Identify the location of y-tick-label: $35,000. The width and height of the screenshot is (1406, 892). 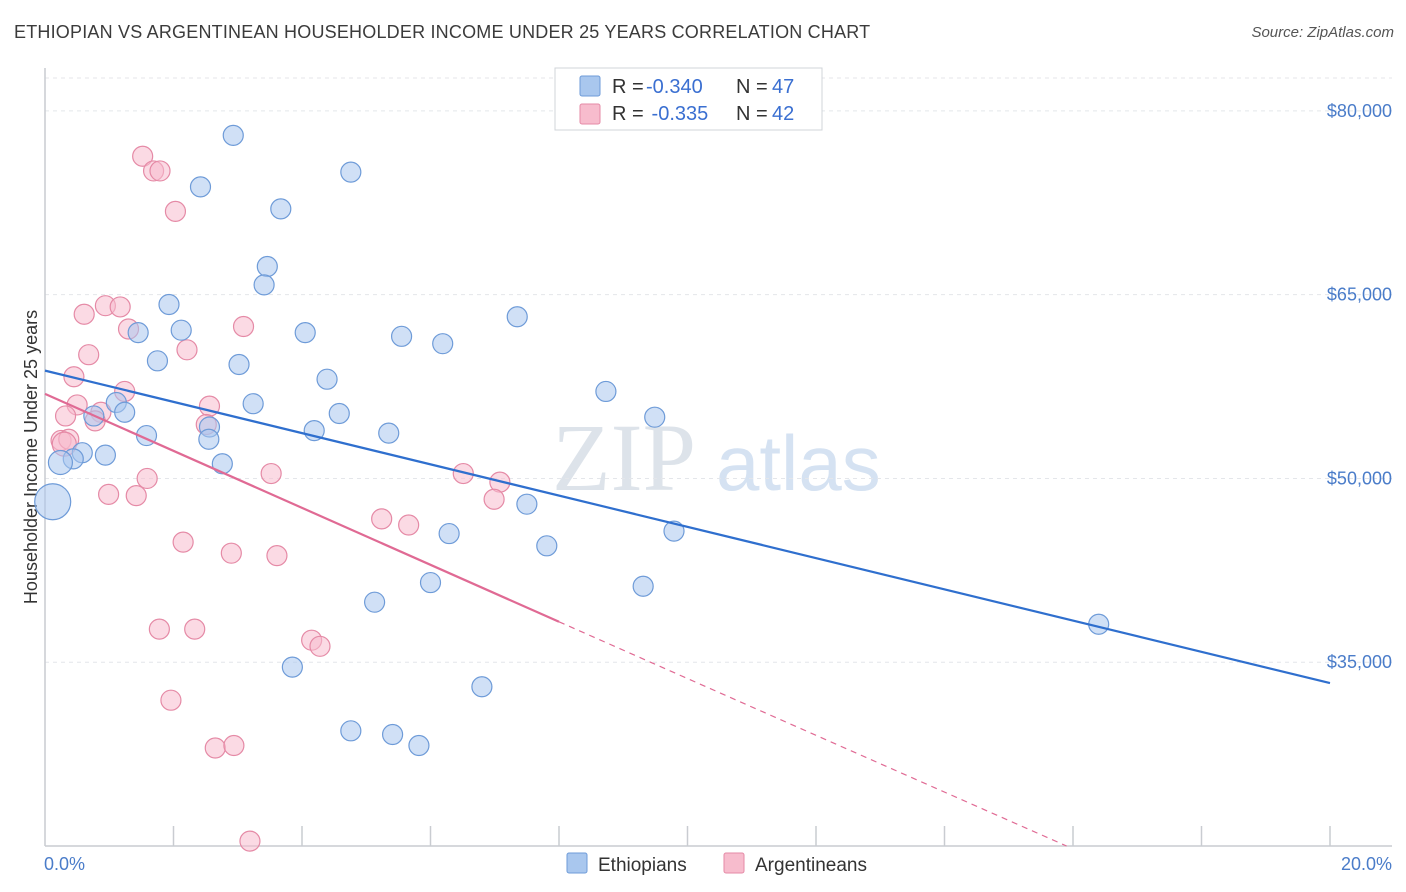
(1359, 662).